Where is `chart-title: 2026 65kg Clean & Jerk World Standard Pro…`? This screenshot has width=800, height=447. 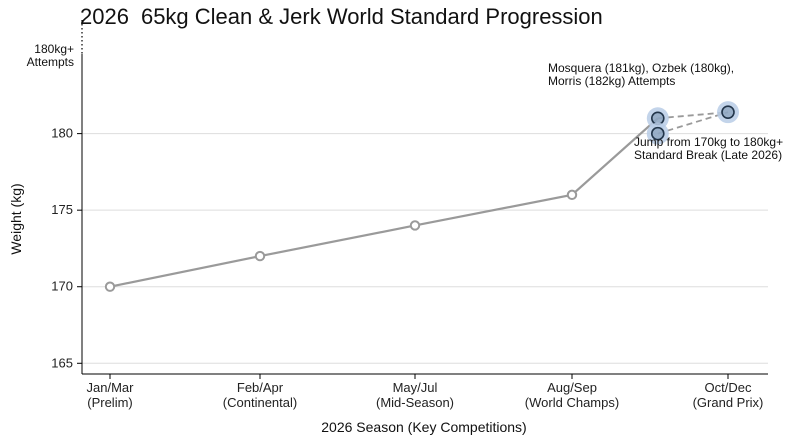
chart-title: 2026 65kg Clean & Jerk World Standard Pro… is located at coordinates (341, 17).